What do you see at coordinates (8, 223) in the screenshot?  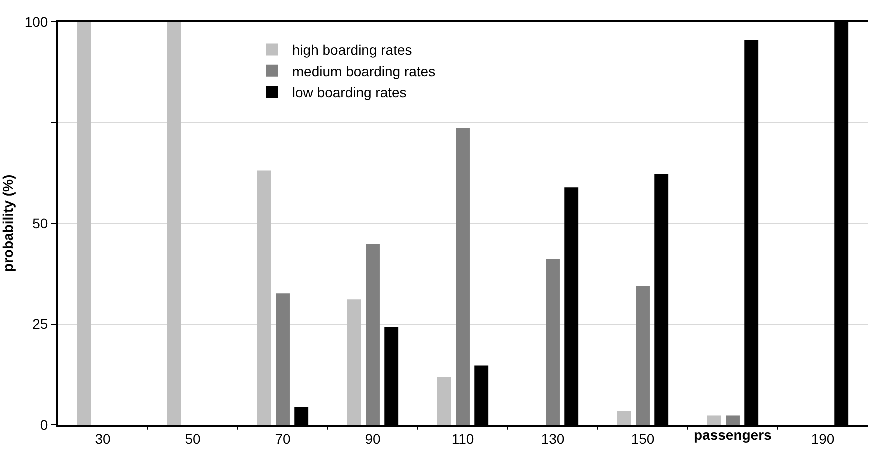 I see `y-axis-title: probability (%)` at bounding box center [8, 223].